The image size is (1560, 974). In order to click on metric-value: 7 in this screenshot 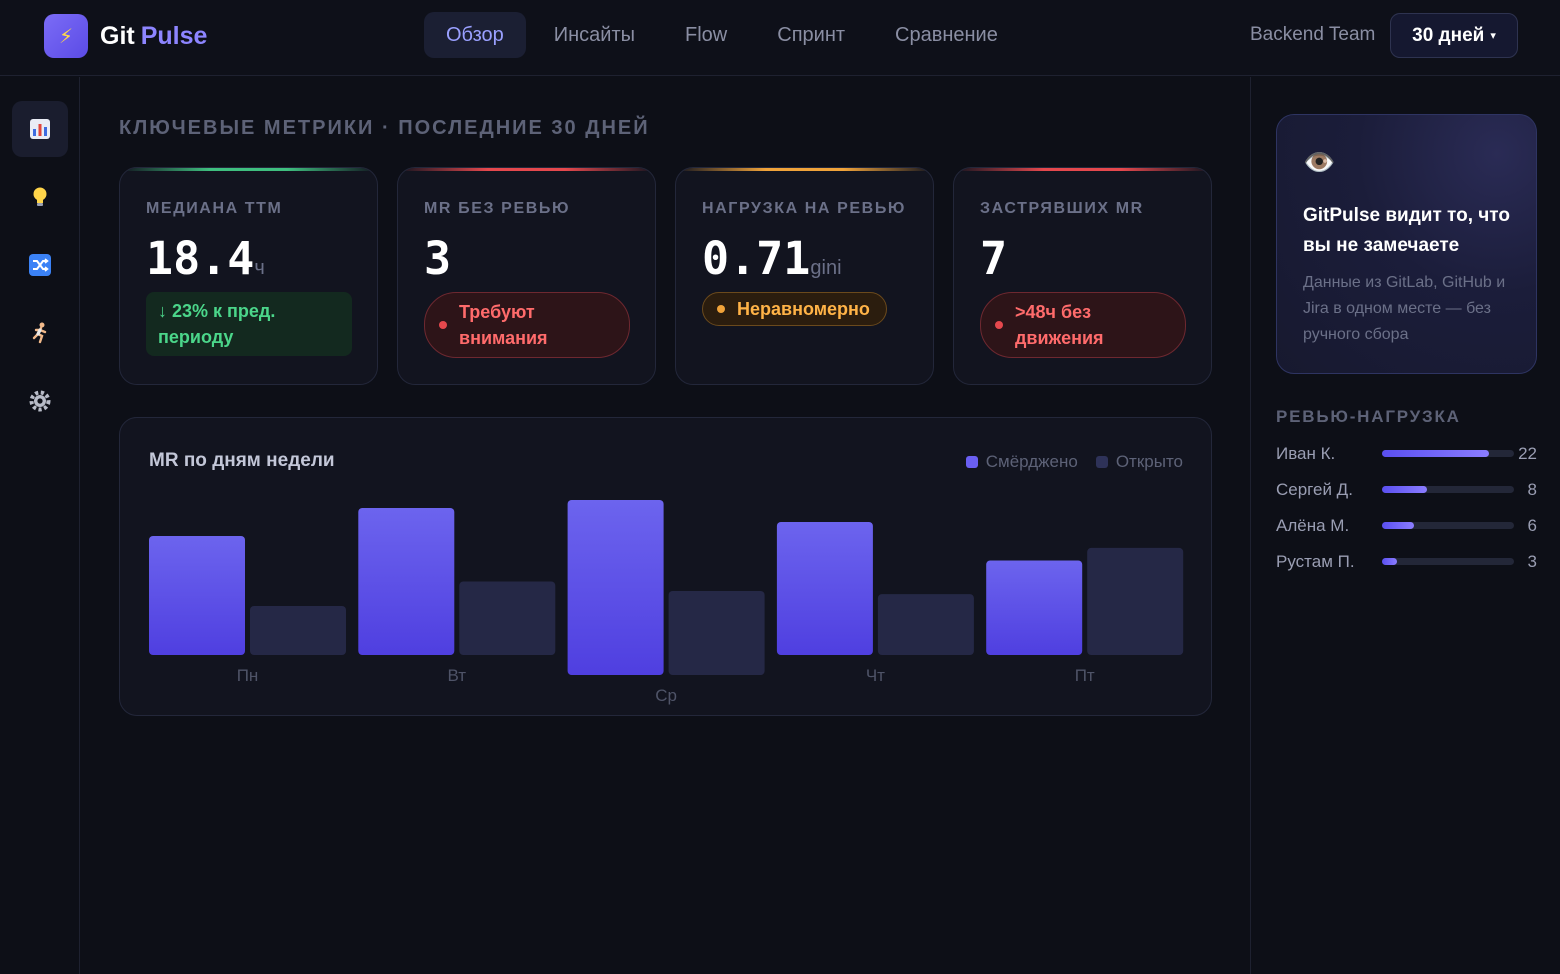, I will do `click(993, 258)`.